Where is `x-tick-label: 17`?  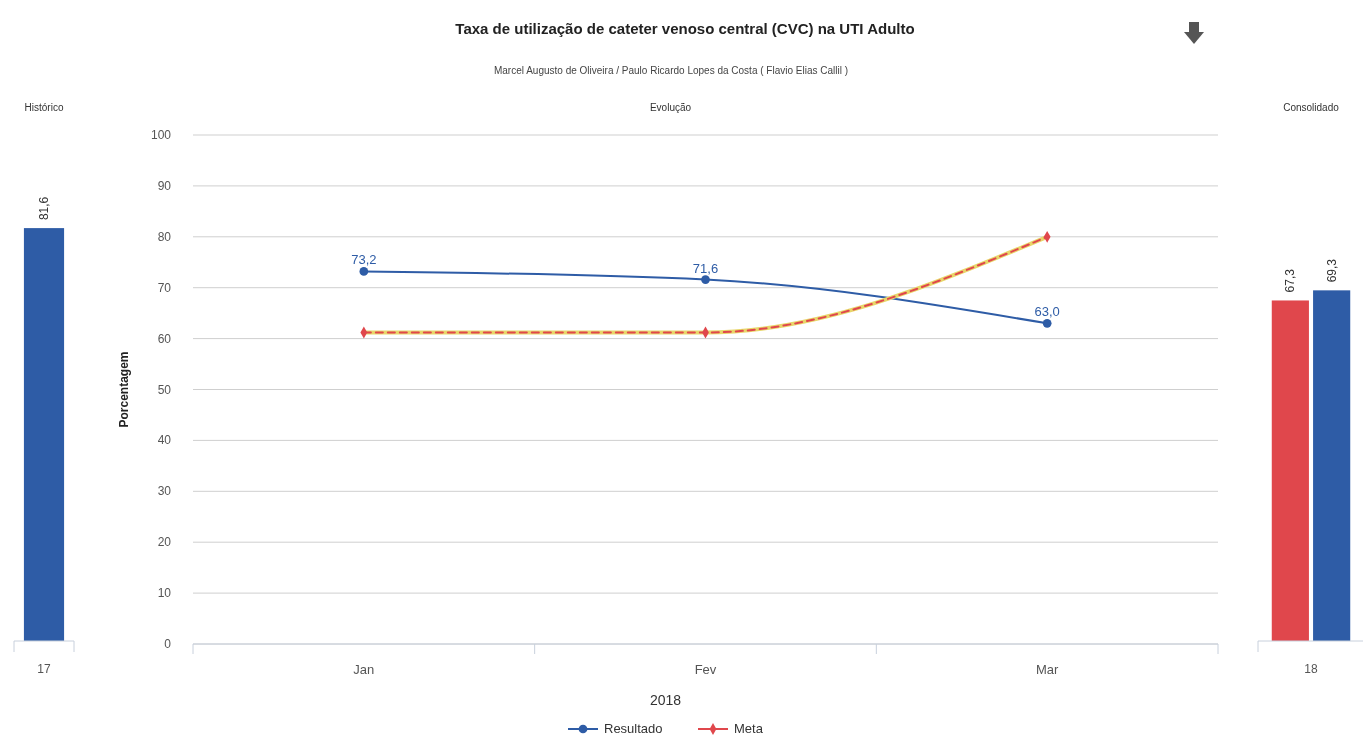
x-tick-label: 17 is located at coordinates (44, 669).